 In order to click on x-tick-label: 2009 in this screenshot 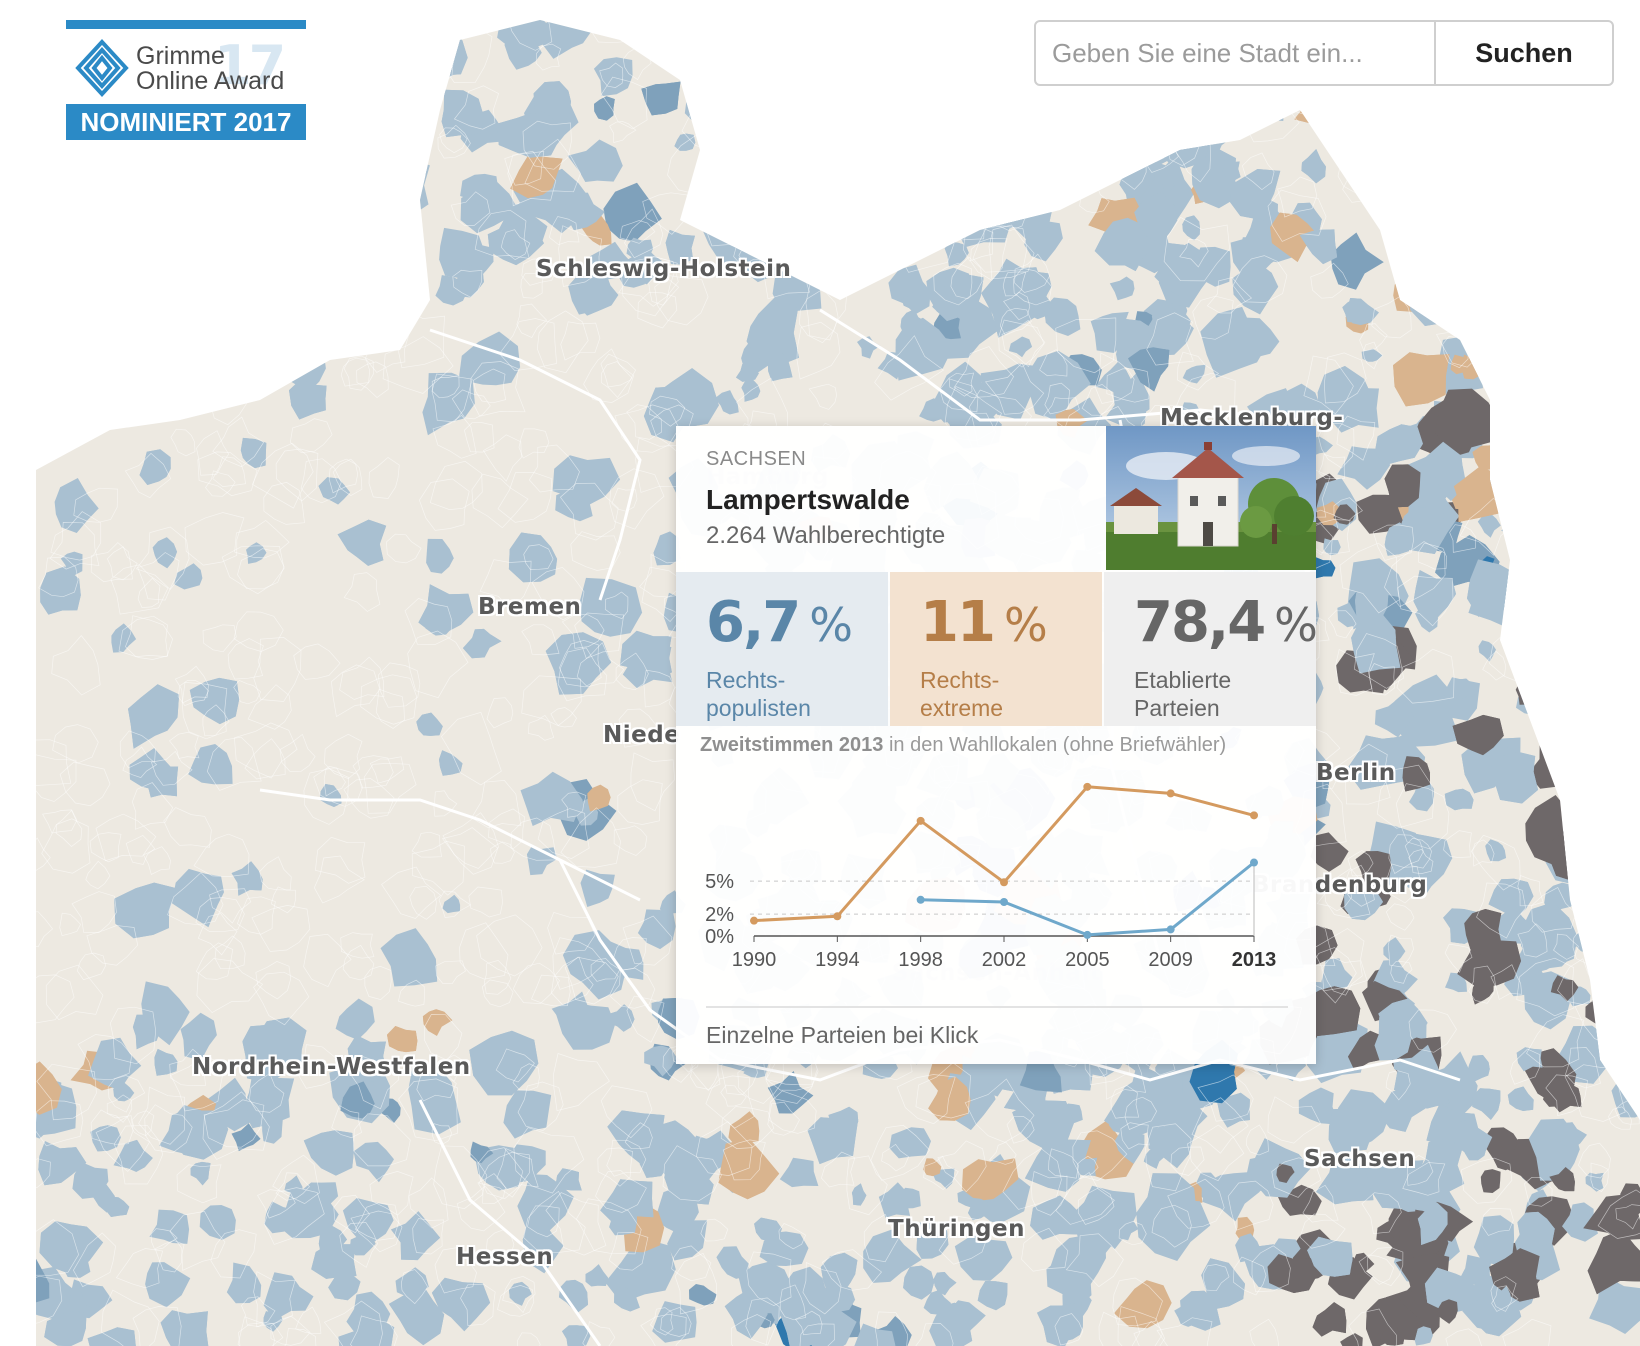, I will do `click(1170, 960)`.